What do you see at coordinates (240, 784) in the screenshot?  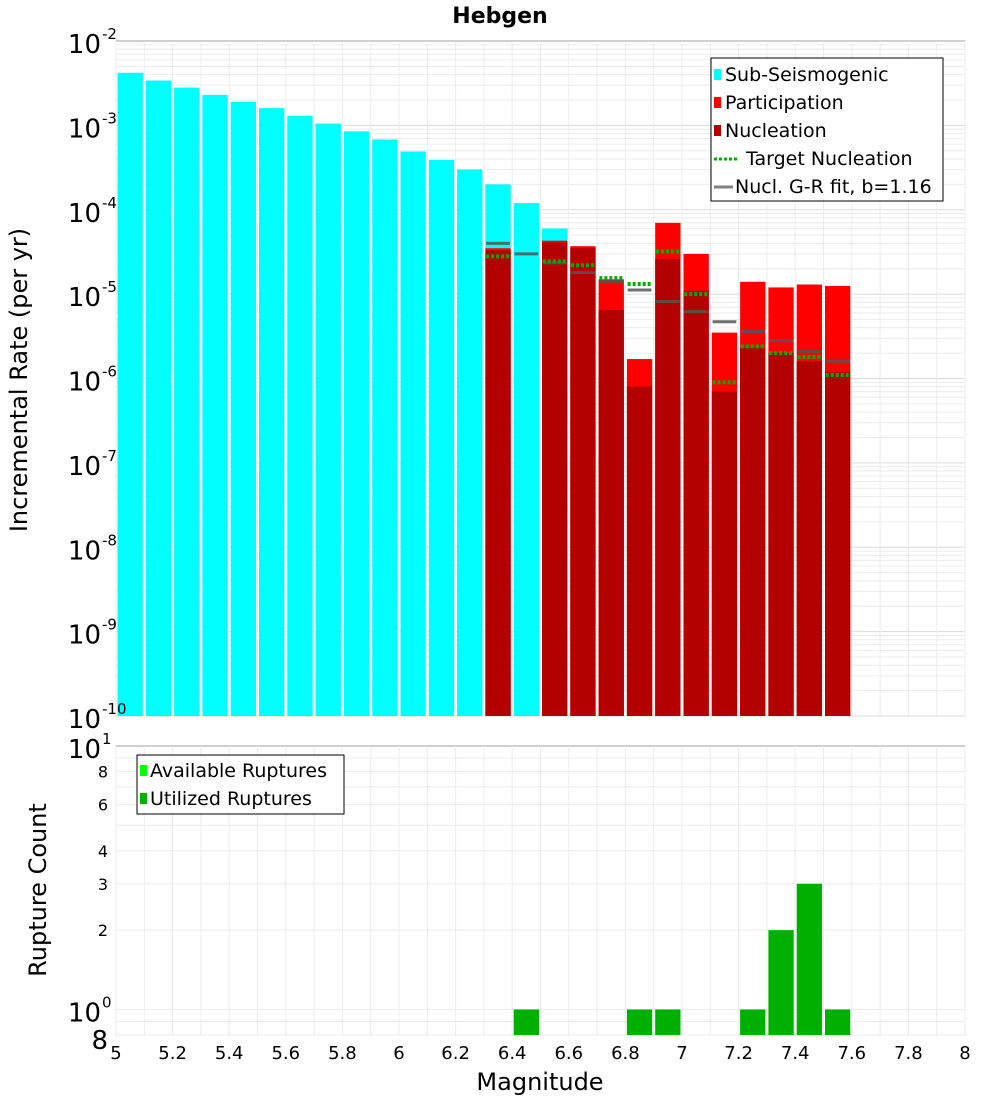 I see `rupture-legend-box` at bounding box center [240, 784].